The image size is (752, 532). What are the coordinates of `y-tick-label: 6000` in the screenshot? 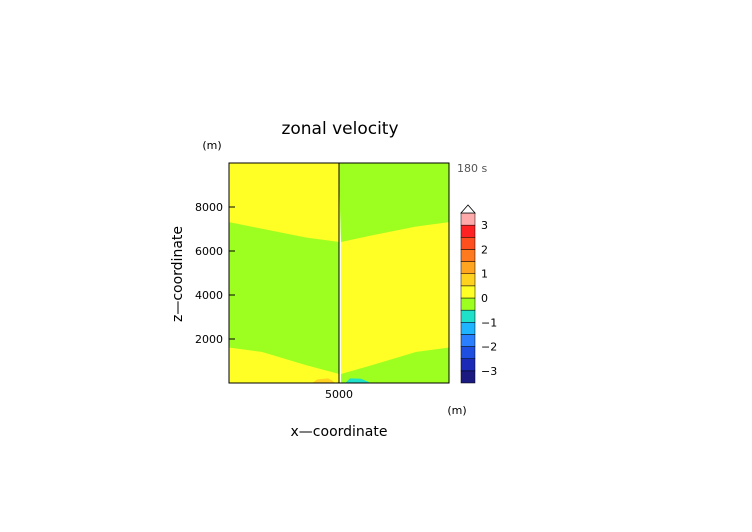 It's located at (209, 251).